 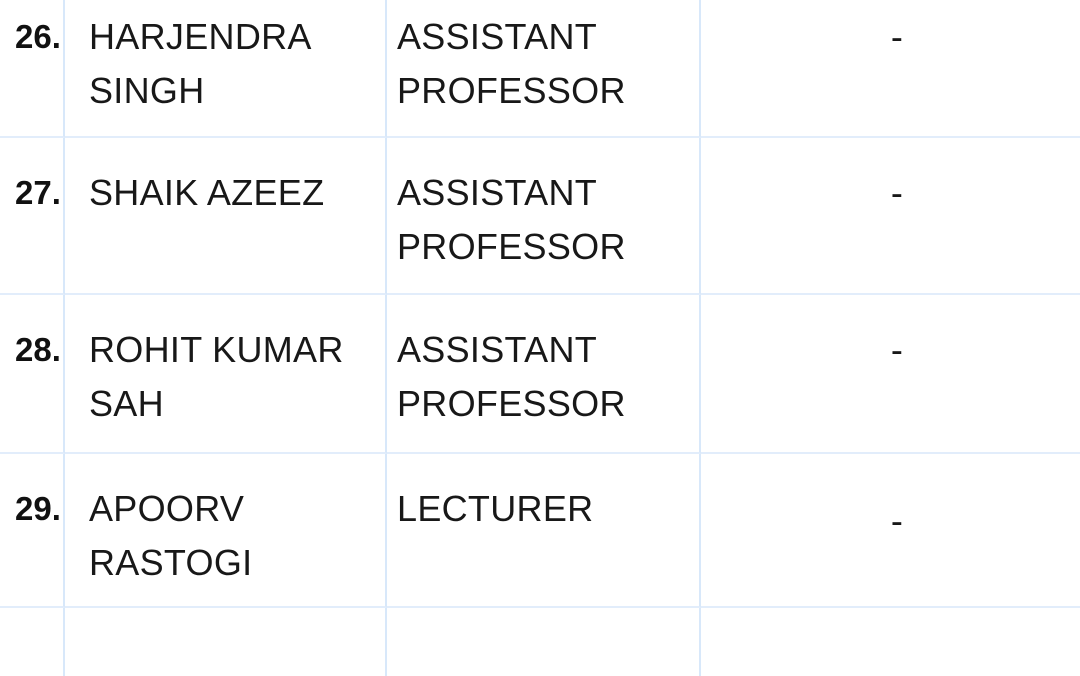 What do you see at coordinates (32, 642) in the screenshot?
I see `serial-cell` at bounding box center [32, 642].